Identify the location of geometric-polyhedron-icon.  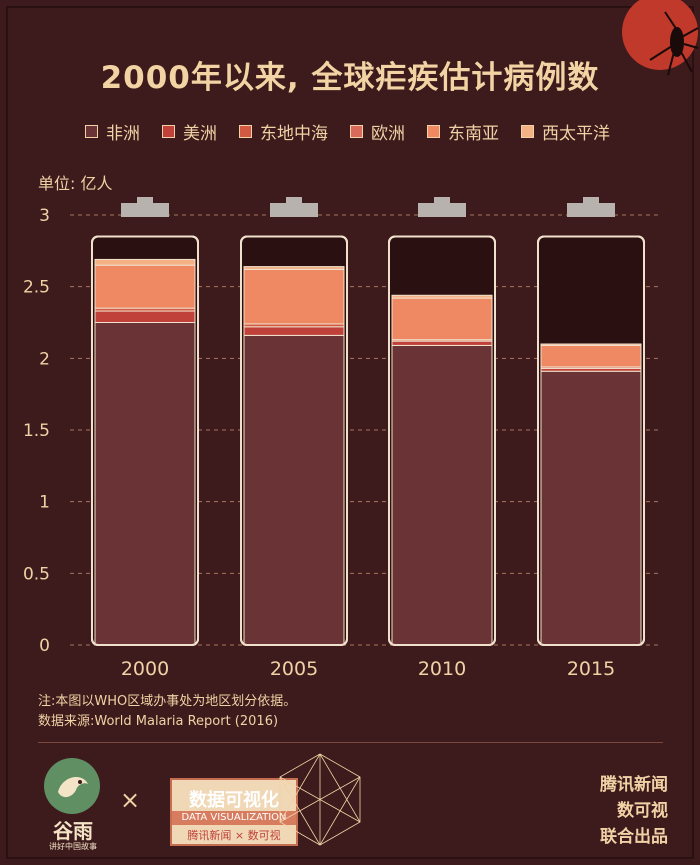
(320, 799).